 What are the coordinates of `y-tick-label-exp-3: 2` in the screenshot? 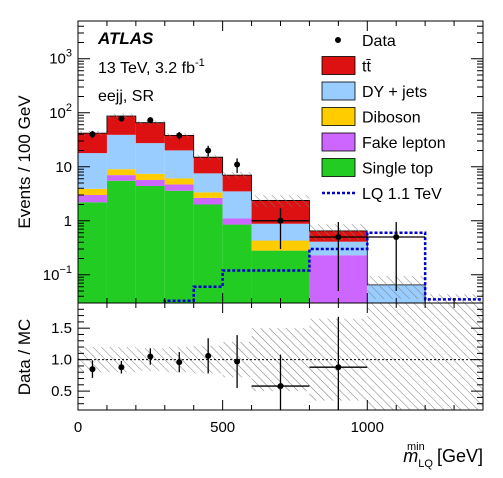 It's located at (69, 108).